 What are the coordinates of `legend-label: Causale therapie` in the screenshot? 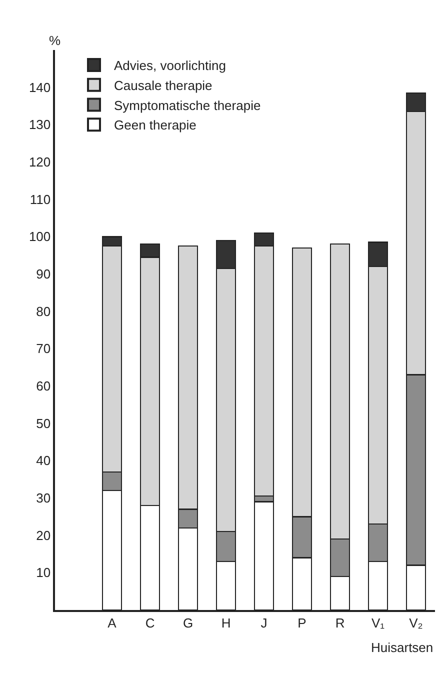 It's located at (163, 85).